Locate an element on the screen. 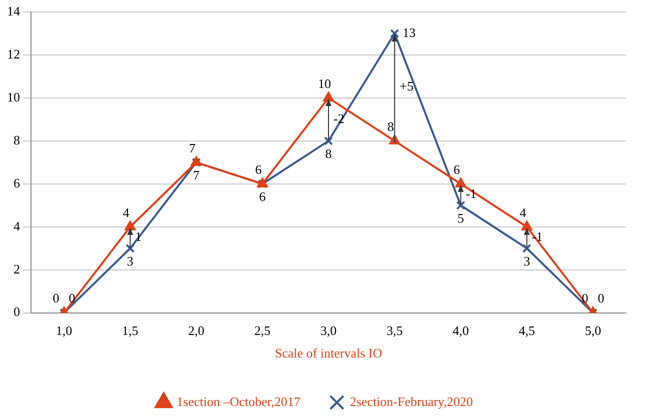 This screenshot has height=419, width=646. y-tick-label: 4 is located at coordinates (17, 226).